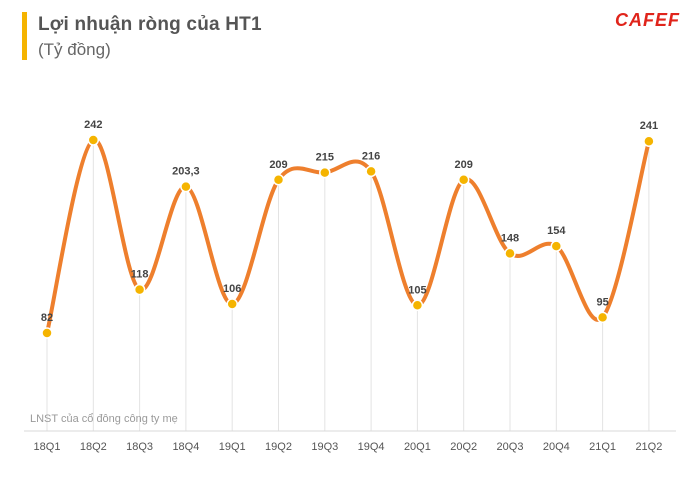  Describe the element at coordinates (47, 318) in the screenshot. I see `data-label-18q1: 82` at that location.